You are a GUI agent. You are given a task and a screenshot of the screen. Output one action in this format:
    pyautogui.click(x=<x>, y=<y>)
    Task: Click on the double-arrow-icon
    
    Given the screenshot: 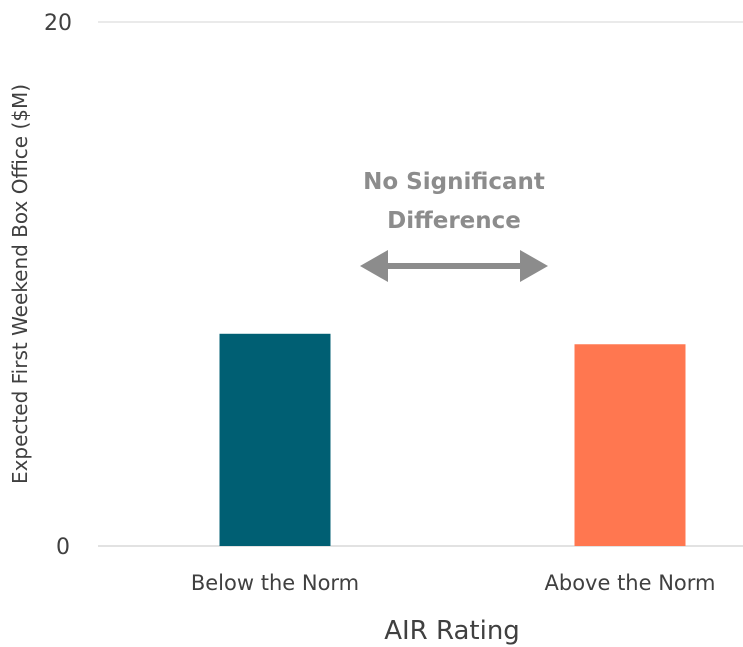 What is the action you would take?
    pyautogui.click(x=454, y=266)
    